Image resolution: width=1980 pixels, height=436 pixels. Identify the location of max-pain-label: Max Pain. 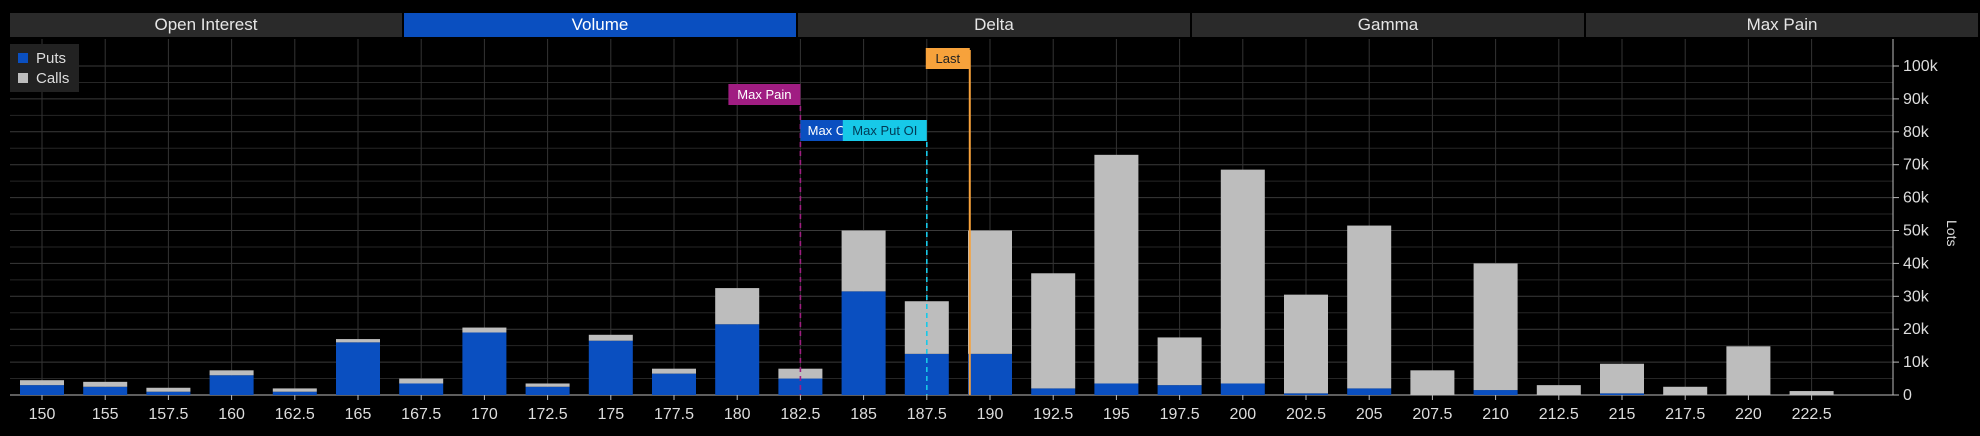
(764, 94).